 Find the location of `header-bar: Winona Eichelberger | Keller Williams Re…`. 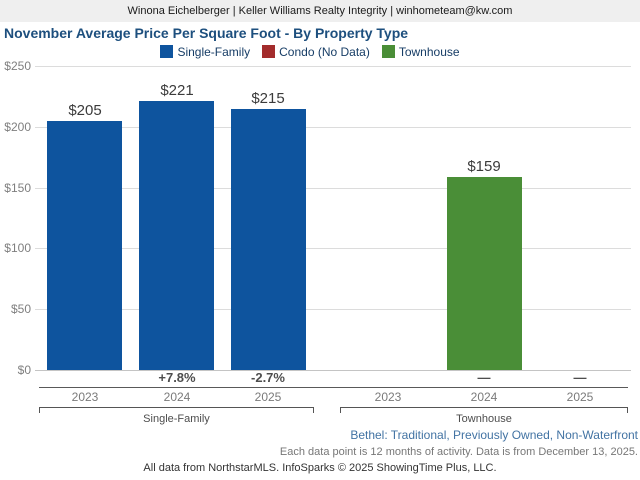

header-bar: Winona Eichelberger | Keller Williams Re… is located at coordinates (320, 11).